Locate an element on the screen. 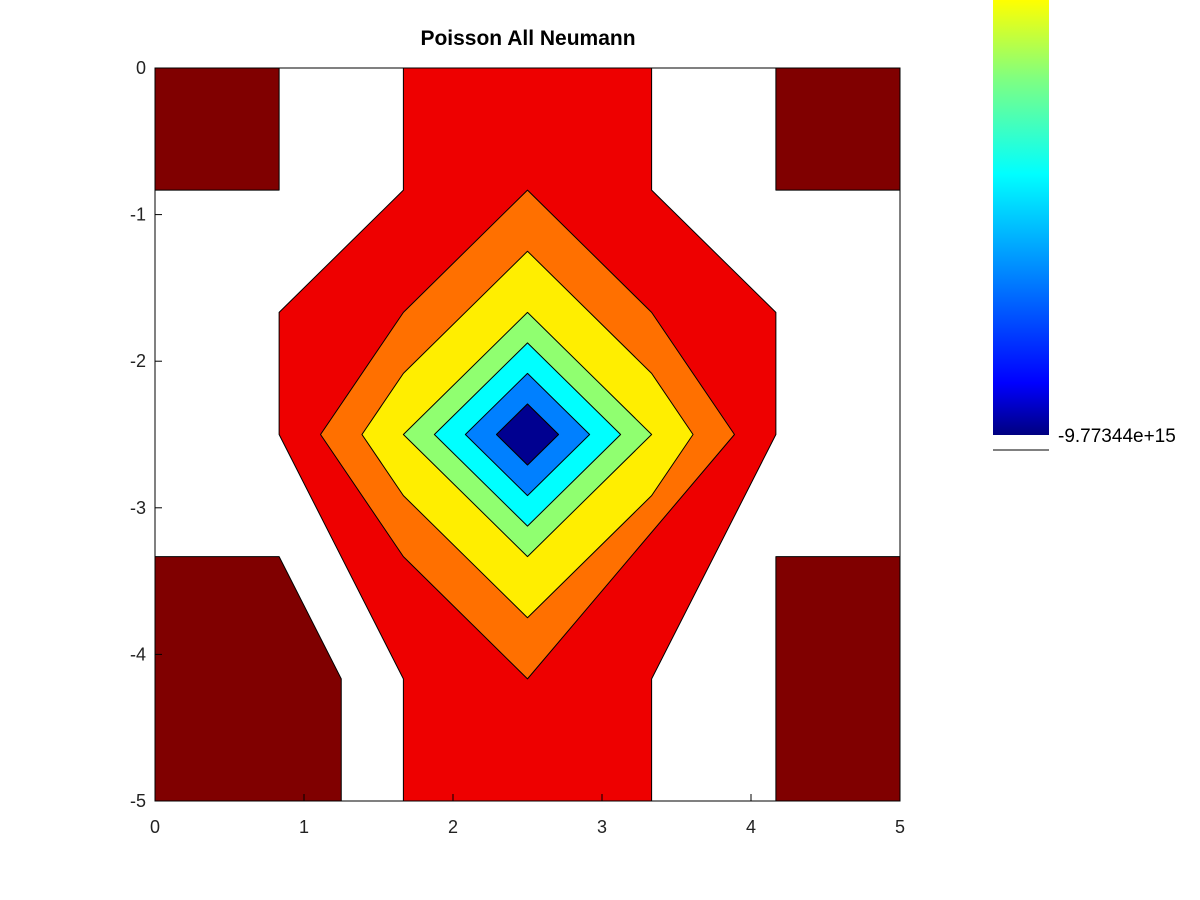 The width and height of the screenshot is (1200, 900). y-tick-label: -2 is located at coordinates (138, 361).